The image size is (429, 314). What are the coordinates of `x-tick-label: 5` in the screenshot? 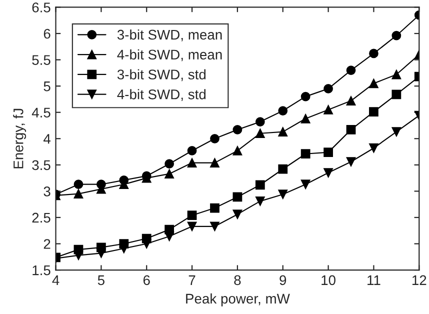 It's located at (101, 280).